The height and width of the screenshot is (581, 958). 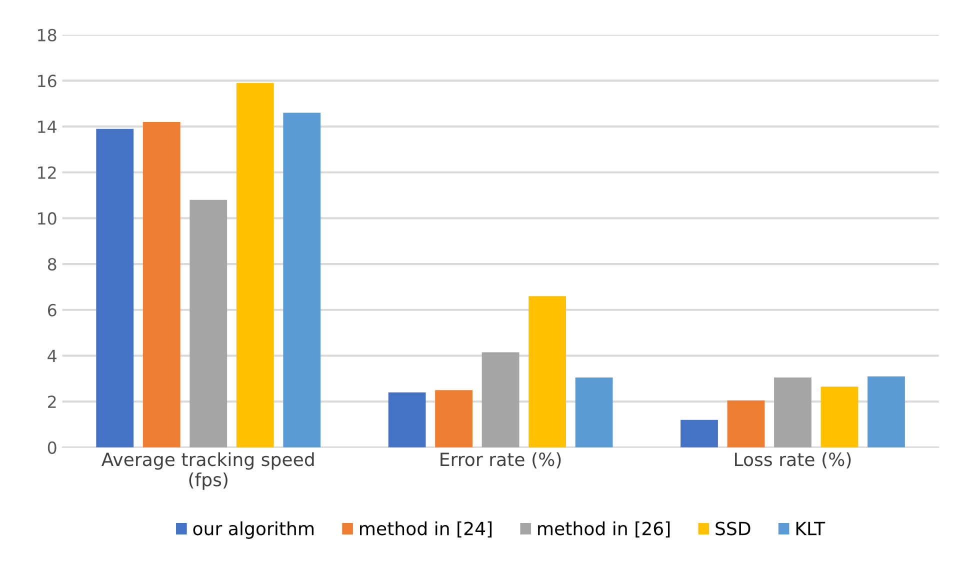 What do you see at coordinates (207, 471) in the screenshot?
I see `x-tick-label: Average tracking speed (fps)` at bounding box center [207, 471].